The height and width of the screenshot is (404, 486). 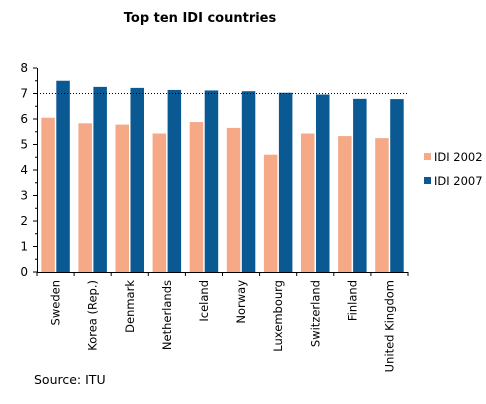 I want to click on chart-title: Top ten IDI countries, so click(x=200, y=18).